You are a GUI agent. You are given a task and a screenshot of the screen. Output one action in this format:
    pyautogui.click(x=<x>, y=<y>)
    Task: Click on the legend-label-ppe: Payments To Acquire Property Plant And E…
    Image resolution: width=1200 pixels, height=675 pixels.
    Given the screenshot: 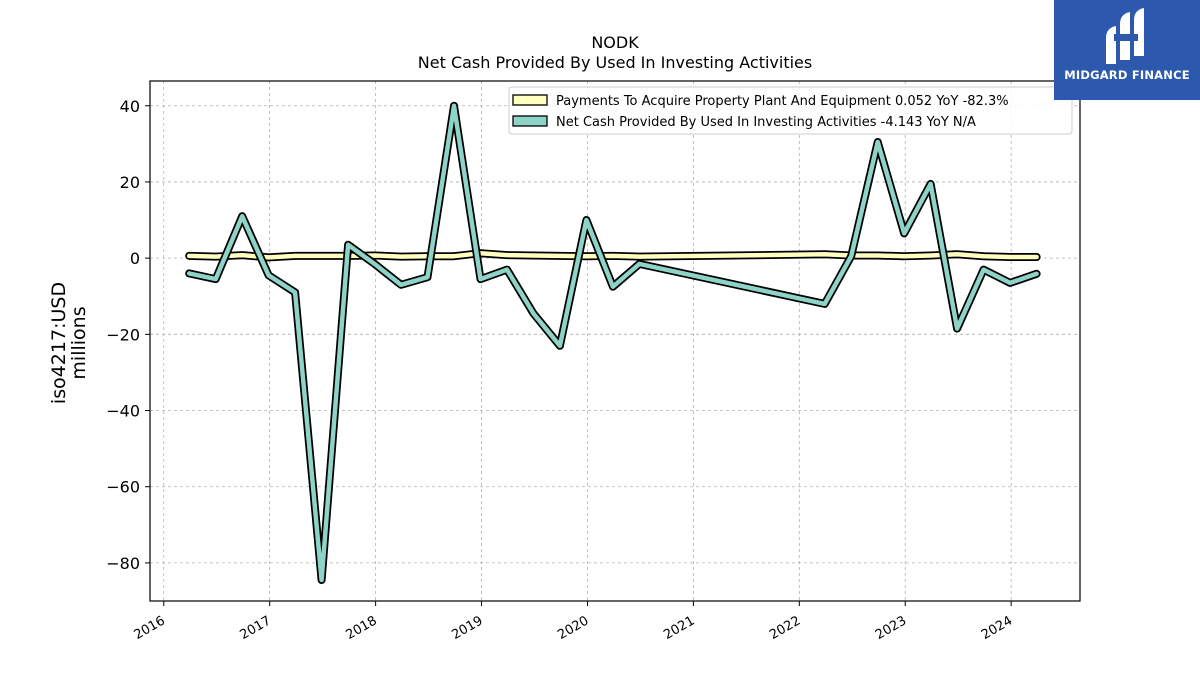 What is the action you would take?
    pyautogui.click(x=782, y=101)
    